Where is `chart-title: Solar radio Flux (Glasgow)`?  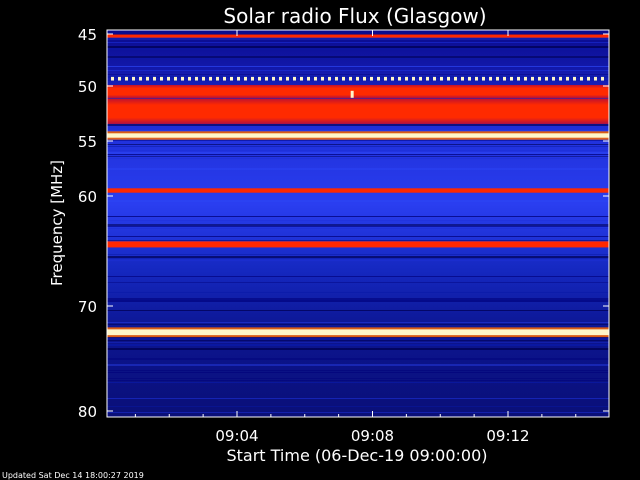
chart-title: Solar radio Flux (Glasgow) is located at coordinates (354, 16).